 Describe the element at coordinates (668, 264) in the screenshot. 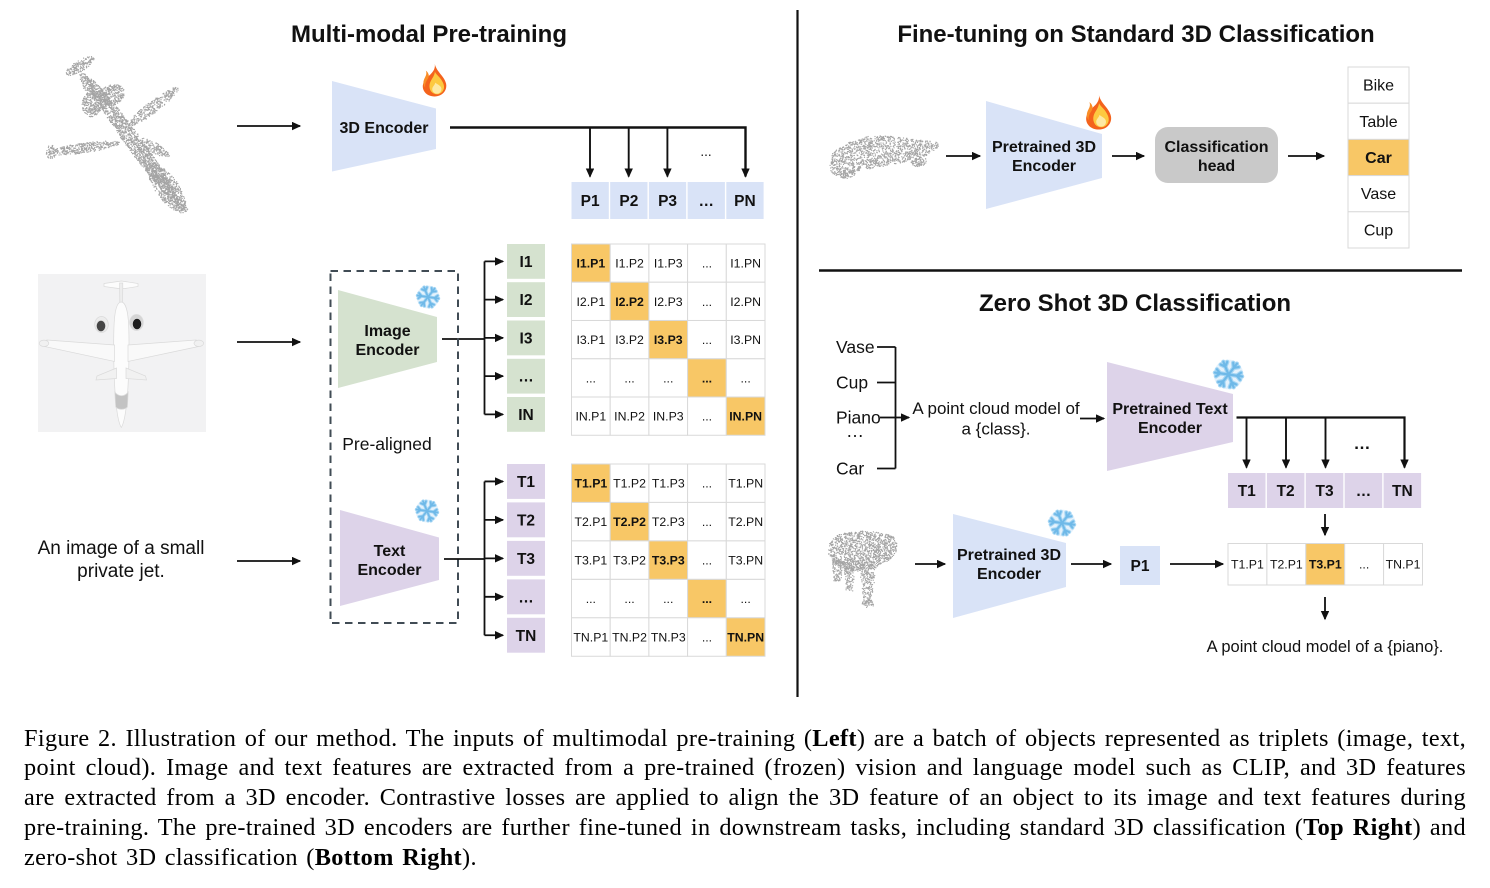

I see `svg-text: I1.P3` at that location.